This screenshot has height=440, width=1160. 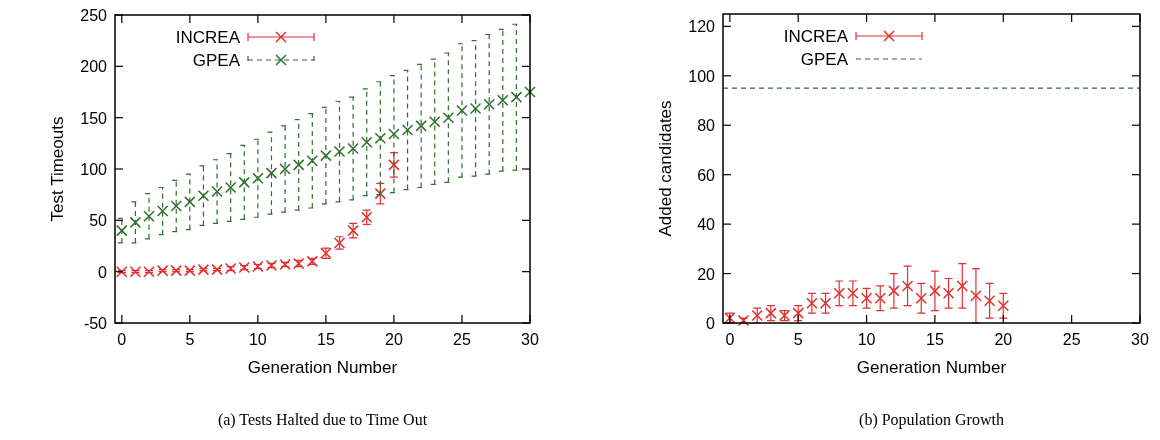 What do you see at coordinates (95, 323) in the screenshot?
I see `y-tick-label: -50` at bounding box center [95, 323].